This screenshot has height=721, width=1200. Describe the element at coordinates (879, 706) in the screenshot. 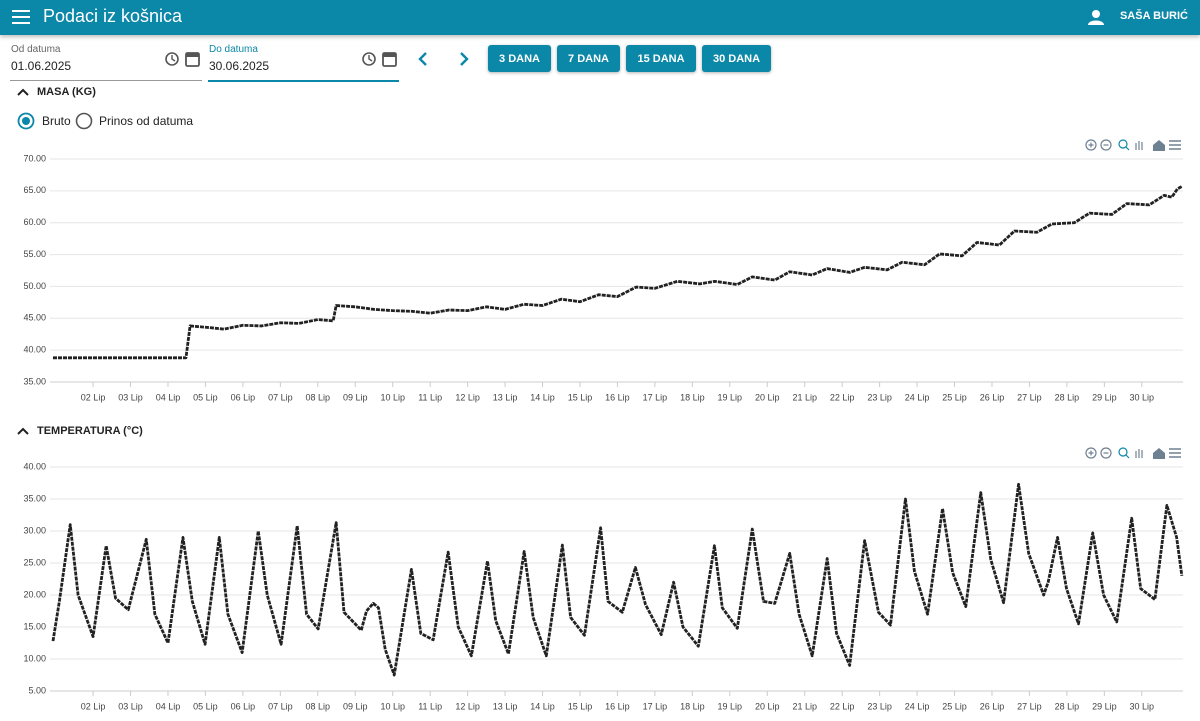

I see `x-tick-label: 23 Lip` at that location.